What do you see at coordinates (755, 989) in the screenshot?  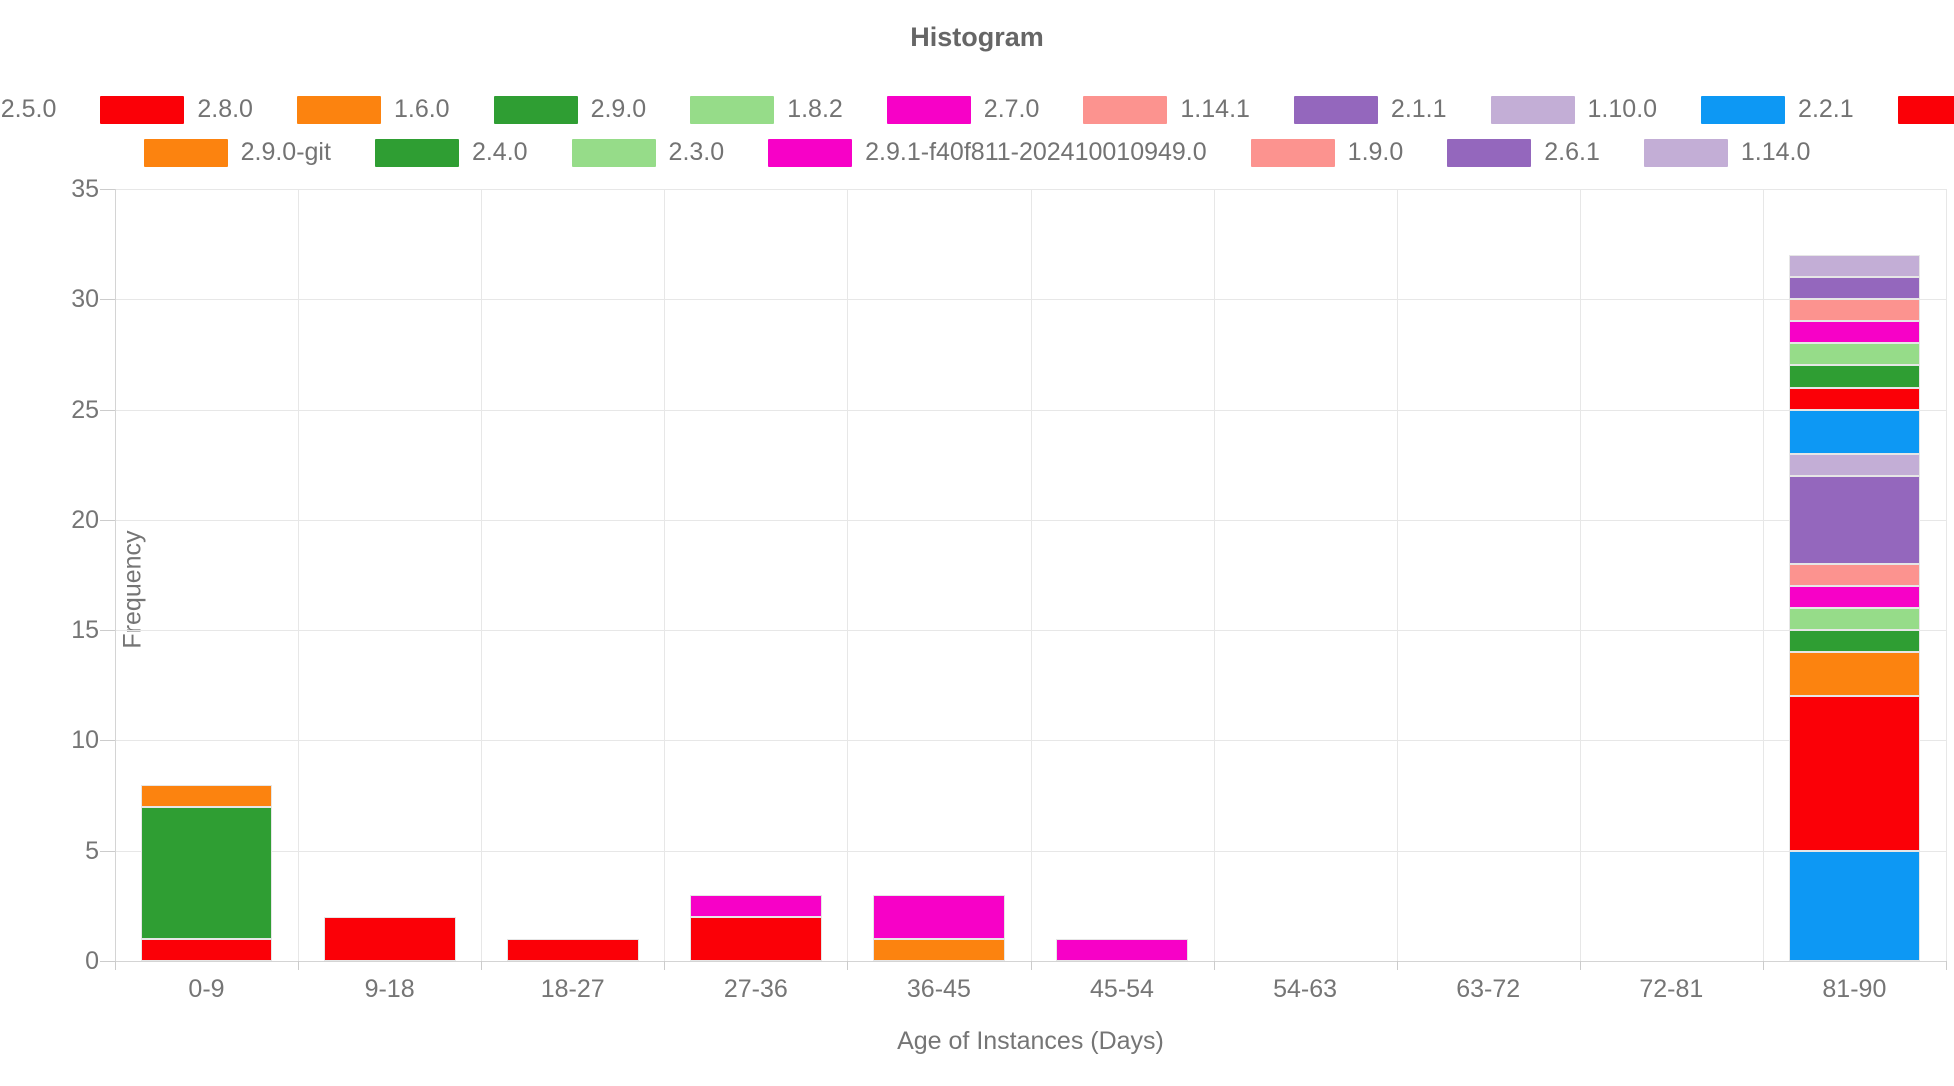 I see `x-tick-label-27-36: 27-36` at bounding box center [755, 989].